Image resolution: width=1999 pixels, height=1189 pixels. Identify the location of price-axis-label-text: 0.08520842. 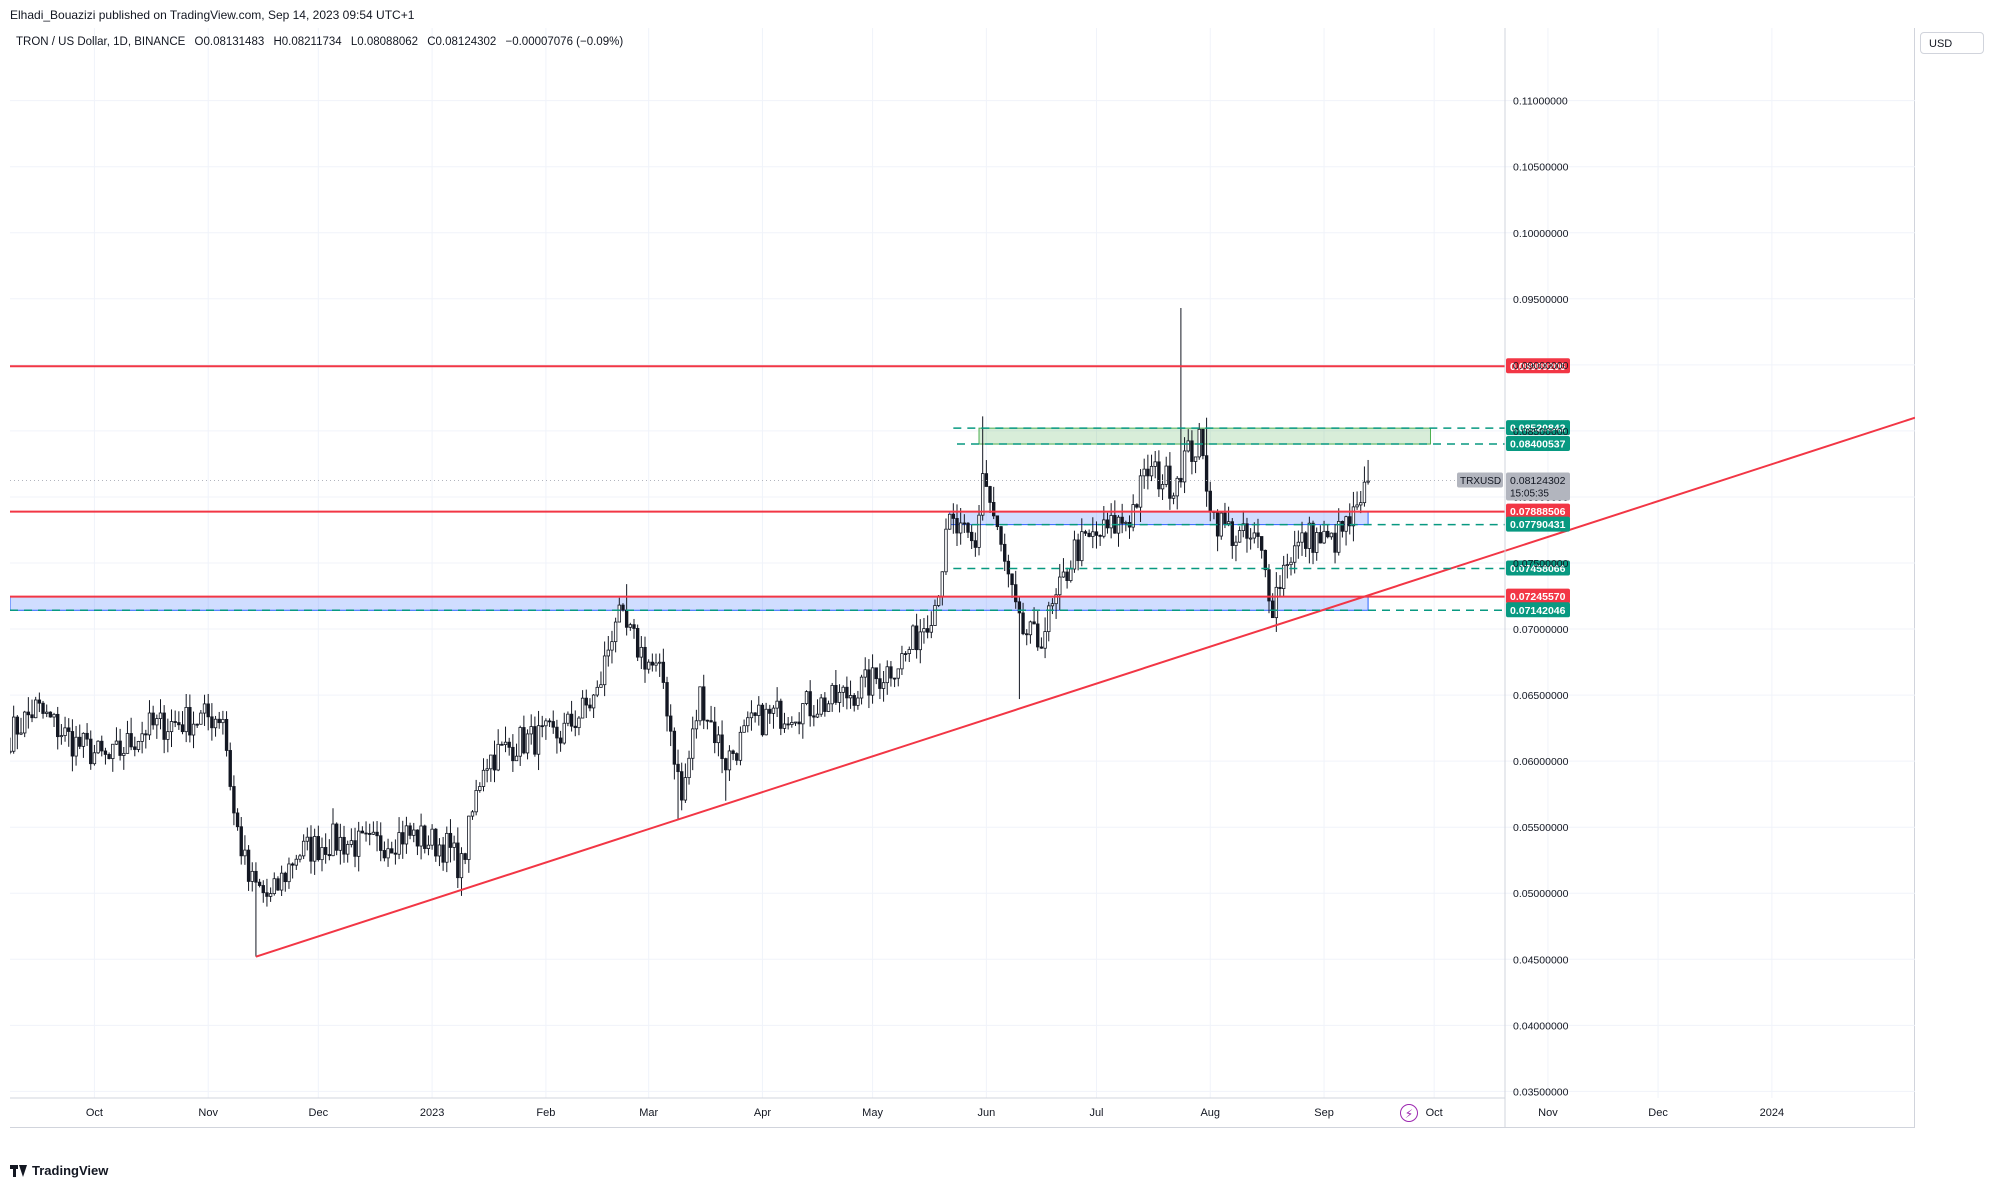
(1538, 429).